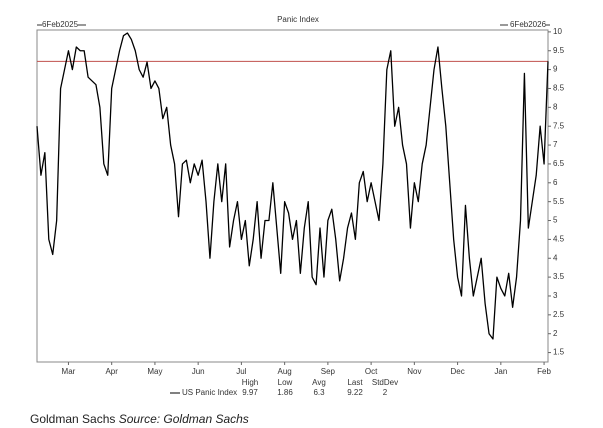 This screenshot has height=428, width=603. What do you see at coordinates (60, 24) in the screenshot?
I see `start-label: 6Feb2025` at bounding box center [60, 24].